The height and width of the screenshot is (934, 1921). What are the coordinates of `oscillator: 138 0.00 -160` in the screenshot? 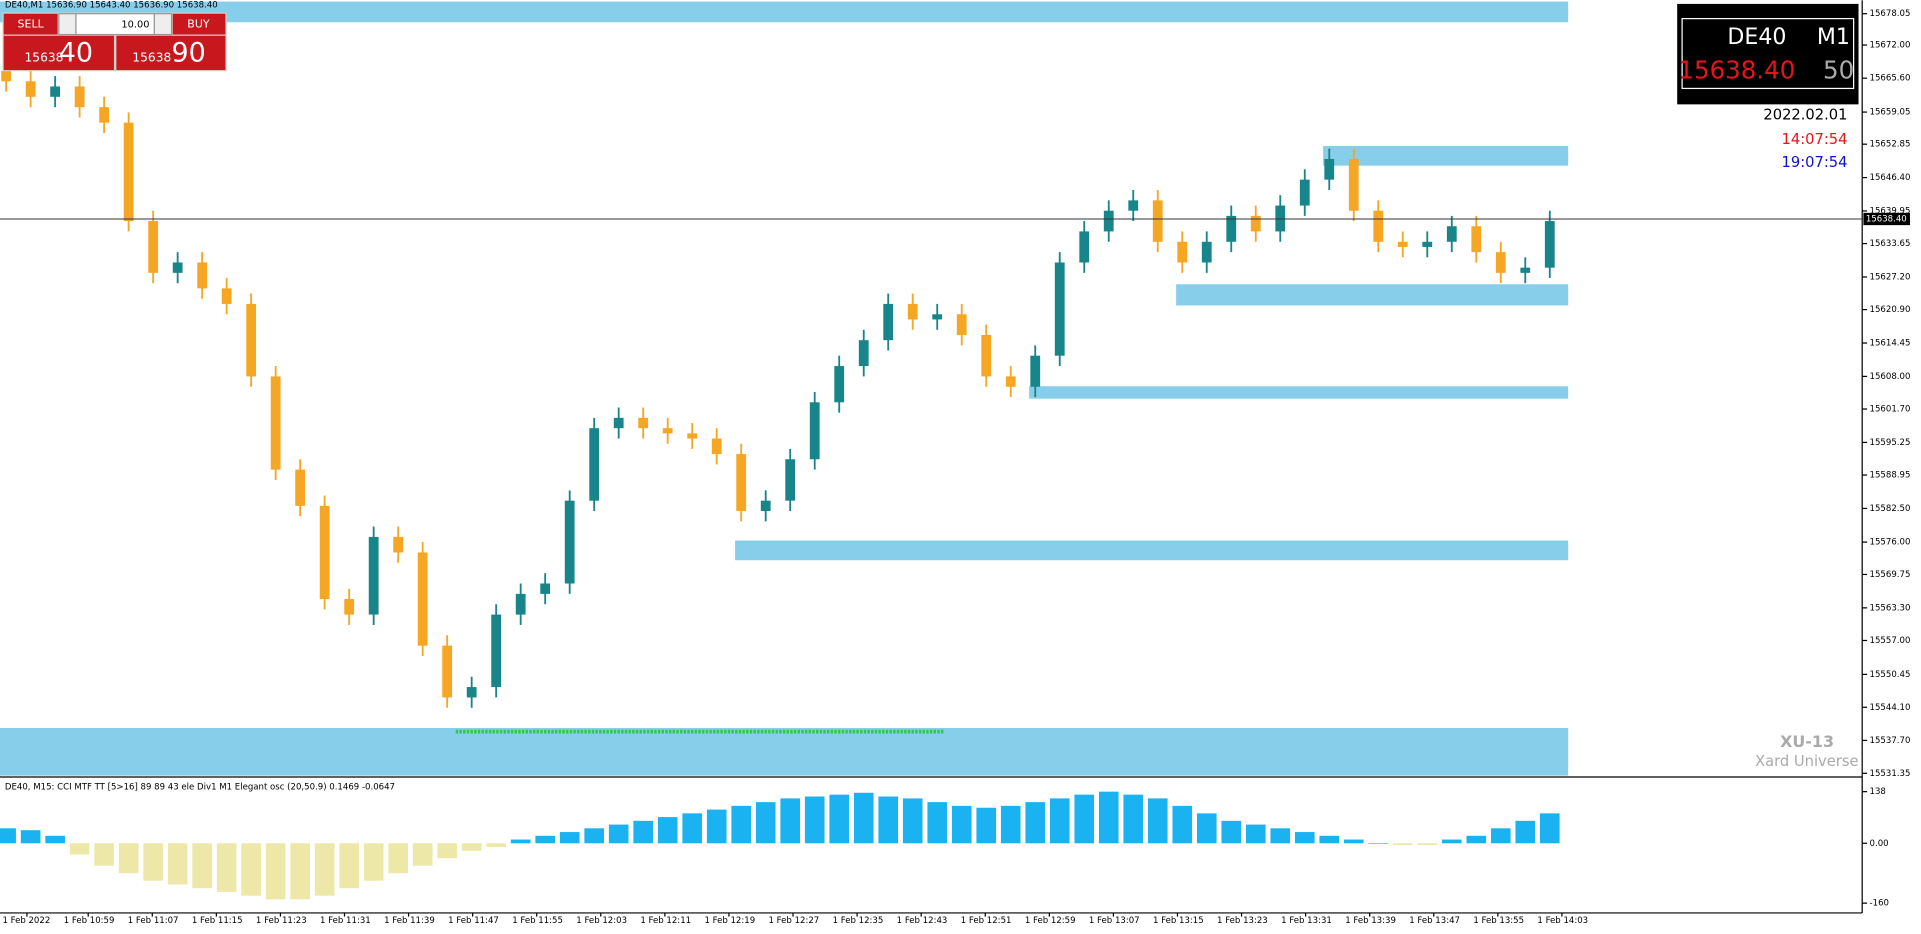 It's located at (944, 848).